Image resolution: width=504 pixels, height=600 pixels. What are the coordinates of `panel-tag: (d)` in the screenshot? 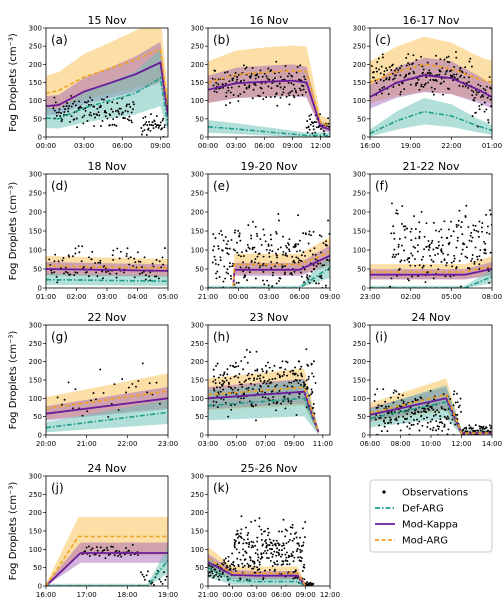 It's located at (59, 186).